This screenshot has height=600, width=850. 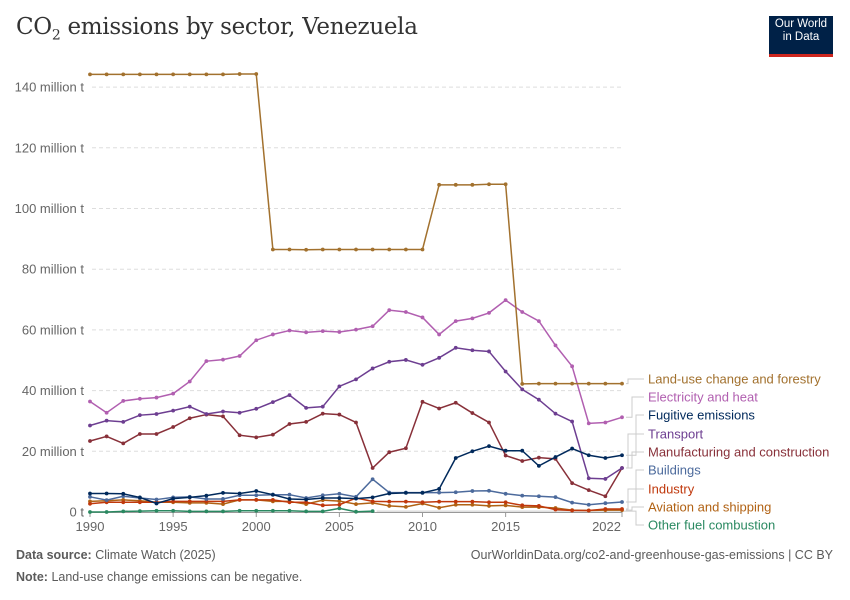 I want to click on legend-label: Manufacturing and construction, so click(x=738, y=452).